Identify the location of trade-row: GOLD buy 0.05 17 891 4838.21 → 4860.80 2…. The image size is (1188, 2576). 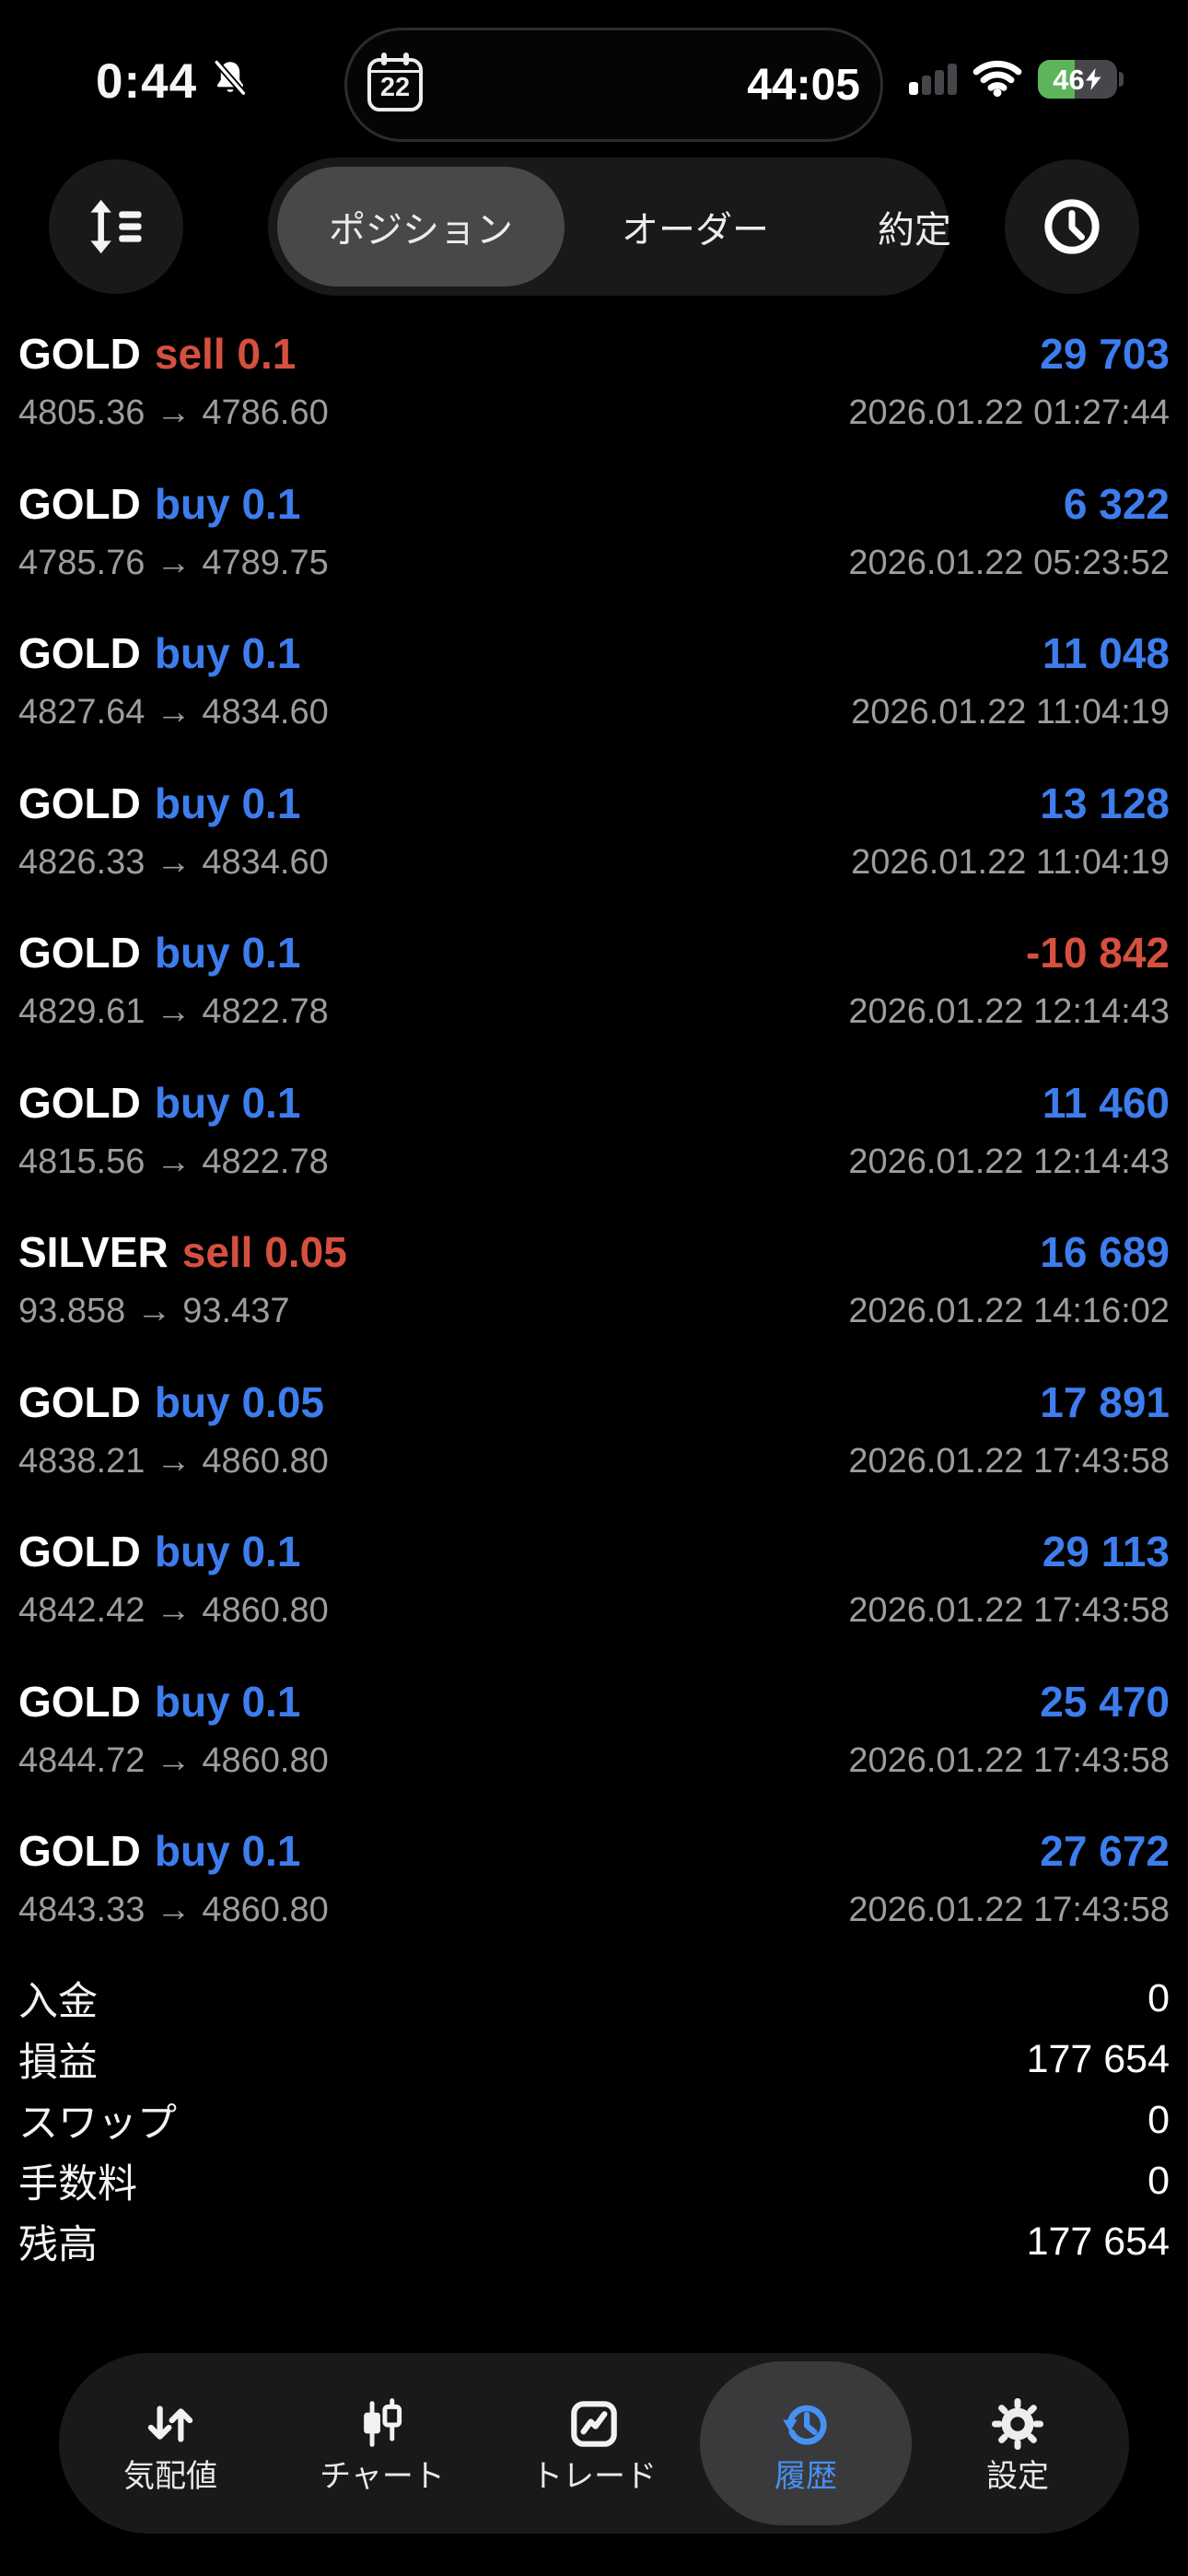
(594, 1427).